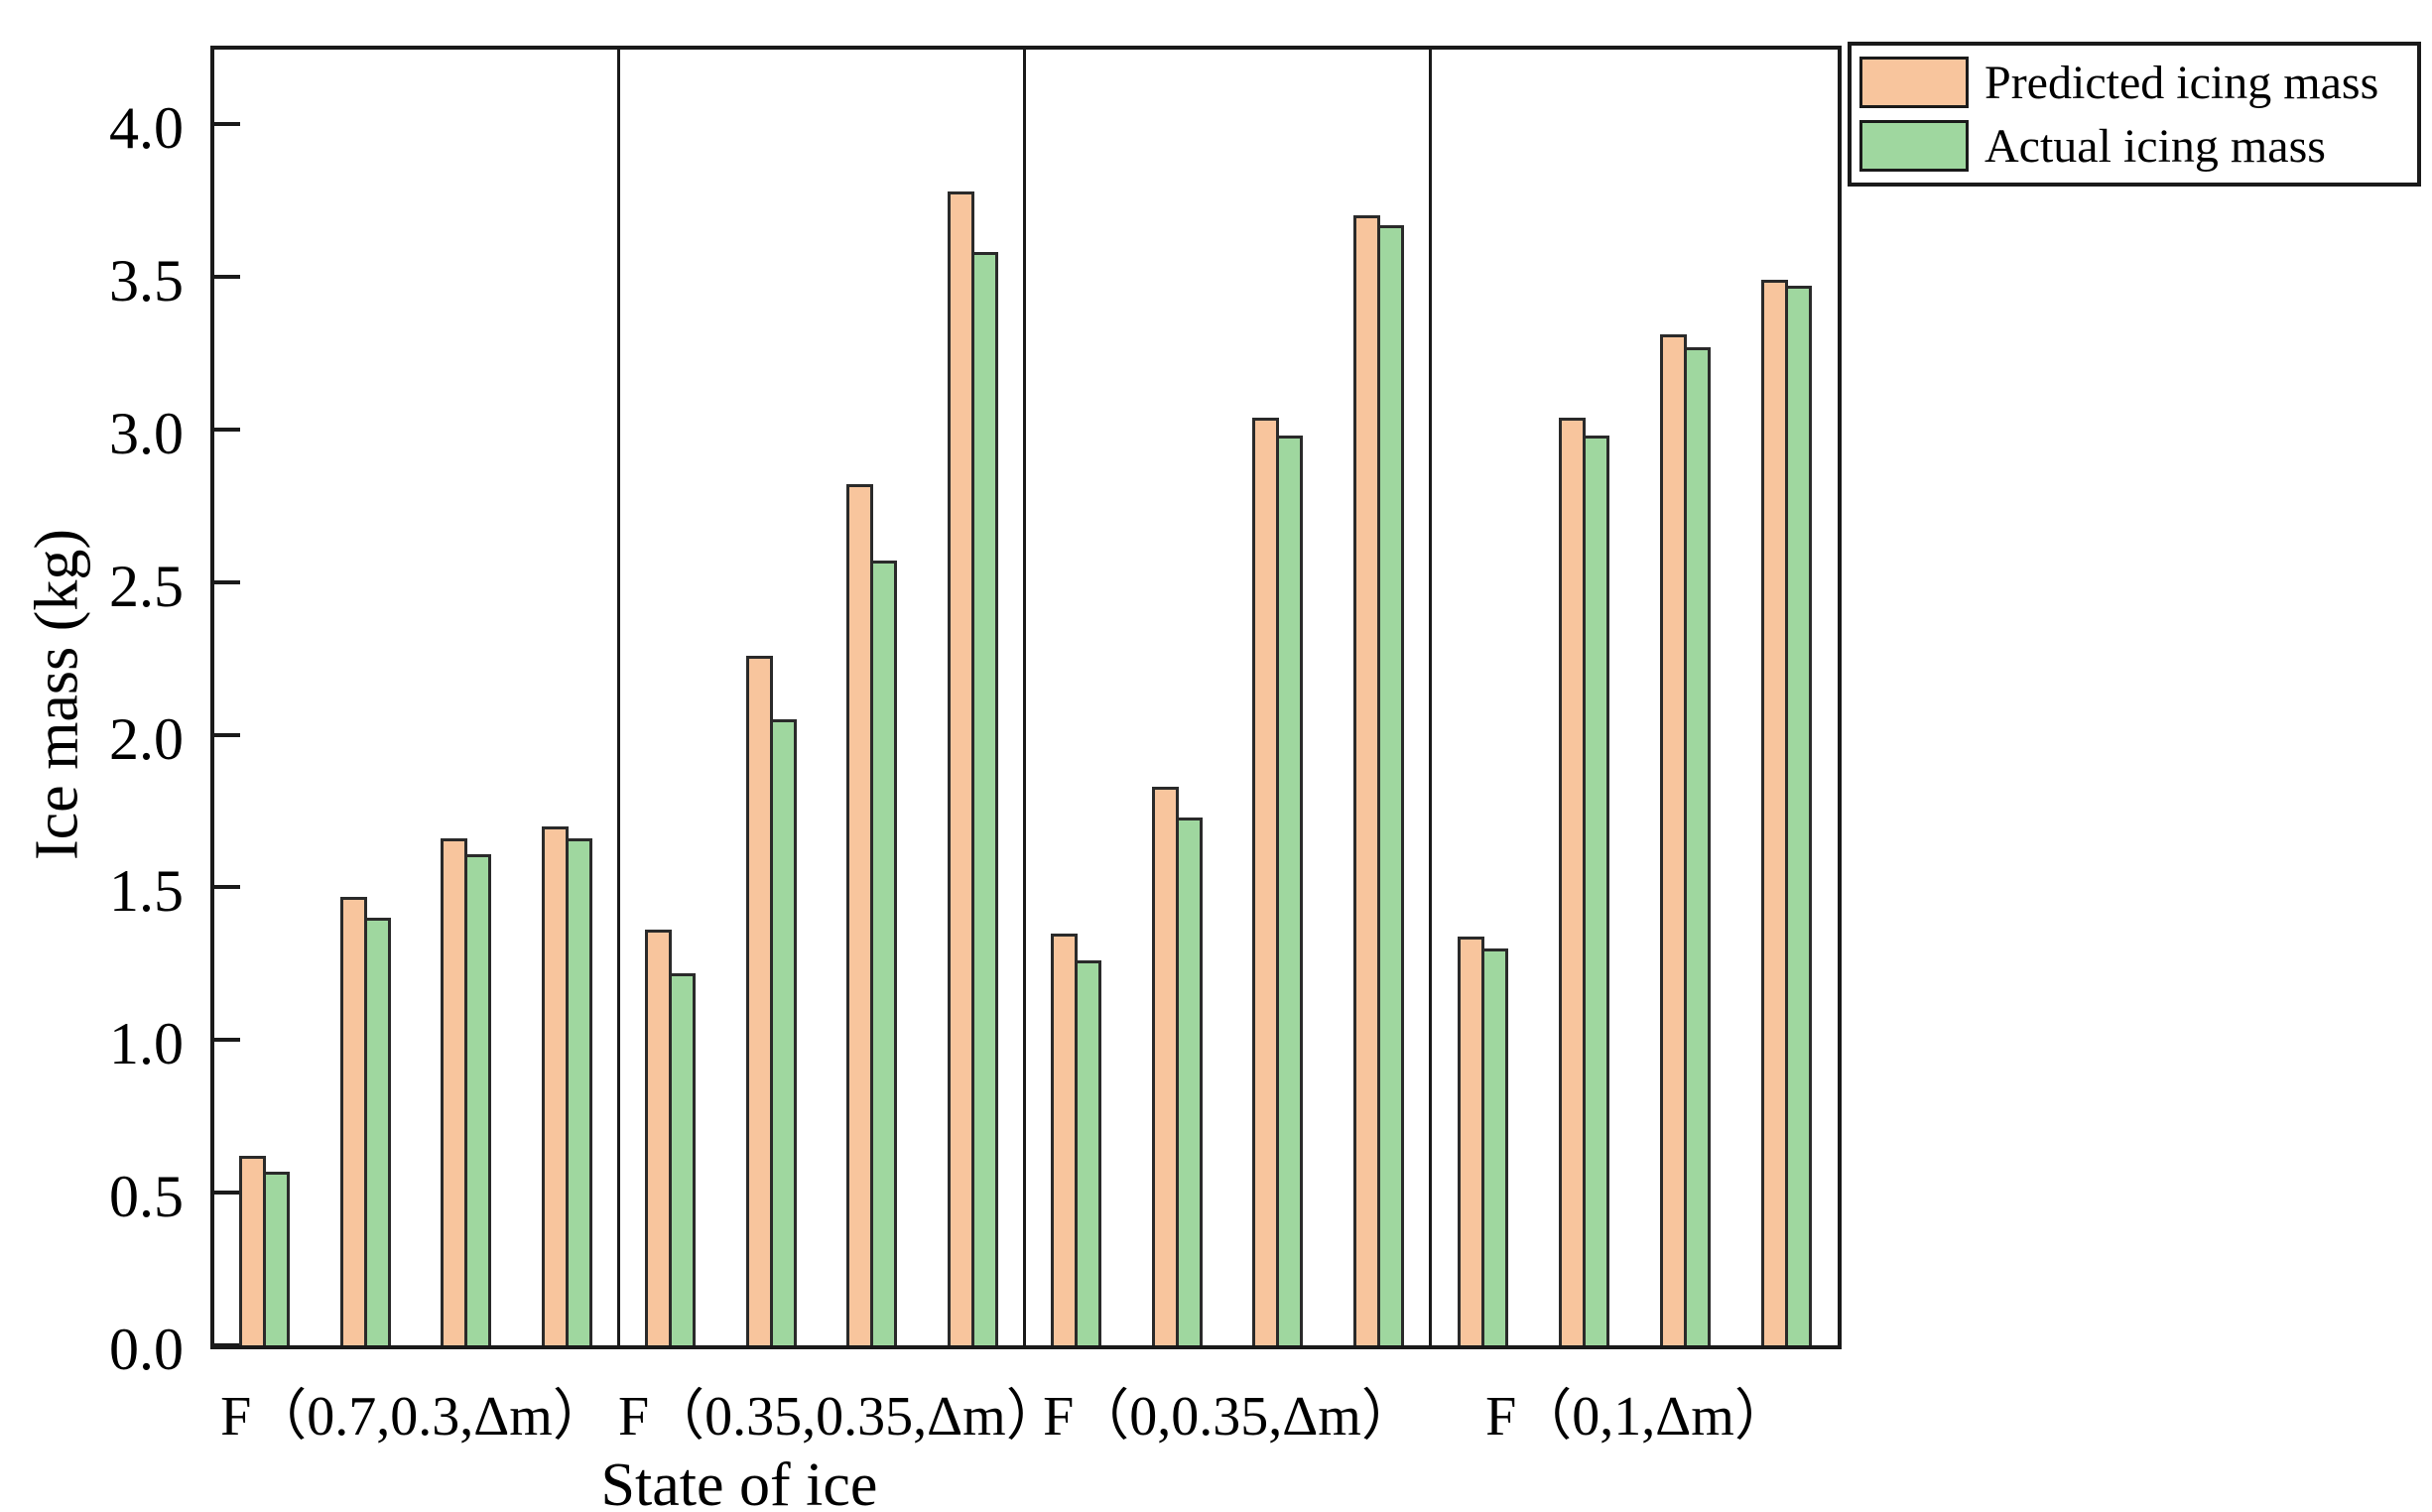  I want to click on y-tick-label: 0.0, so click(146, 1349).